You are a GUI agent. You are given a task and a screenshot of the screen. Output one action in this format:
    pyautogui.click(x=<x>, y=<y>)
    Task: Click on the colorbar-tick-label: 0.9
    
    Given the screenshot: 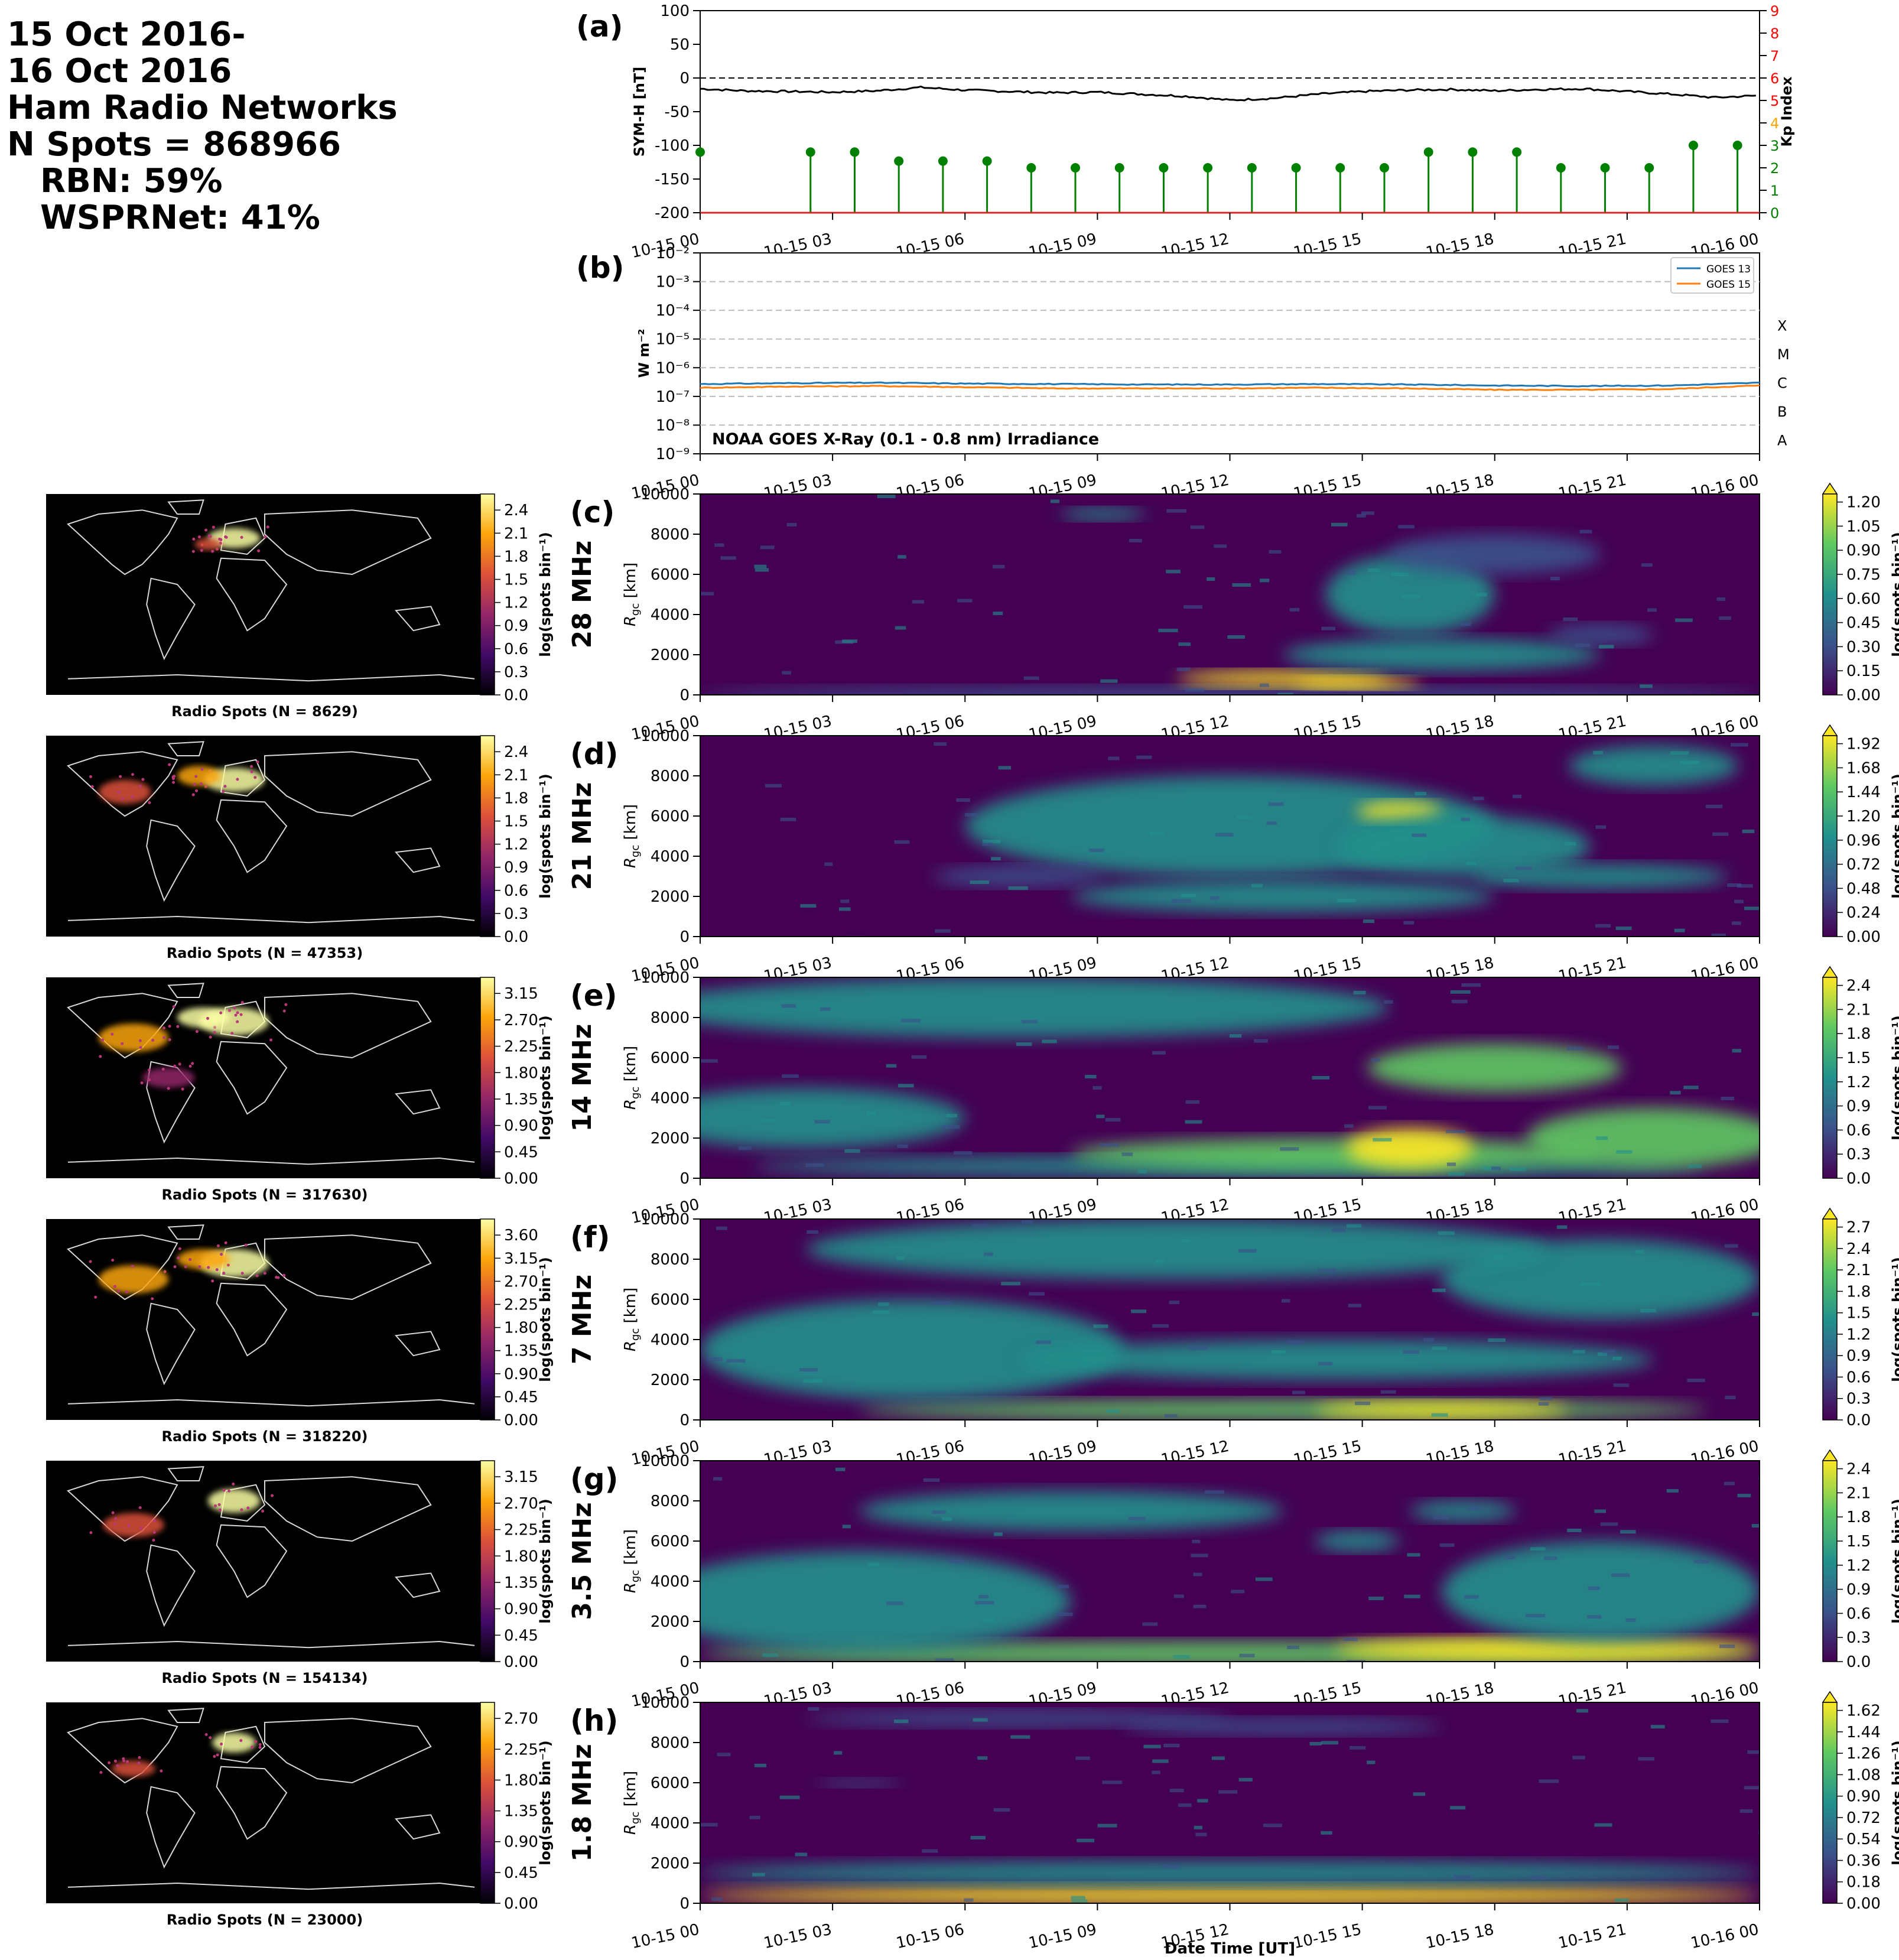 What is the action you would take?
    pyautogui.click(x=1858, y=1107)
    